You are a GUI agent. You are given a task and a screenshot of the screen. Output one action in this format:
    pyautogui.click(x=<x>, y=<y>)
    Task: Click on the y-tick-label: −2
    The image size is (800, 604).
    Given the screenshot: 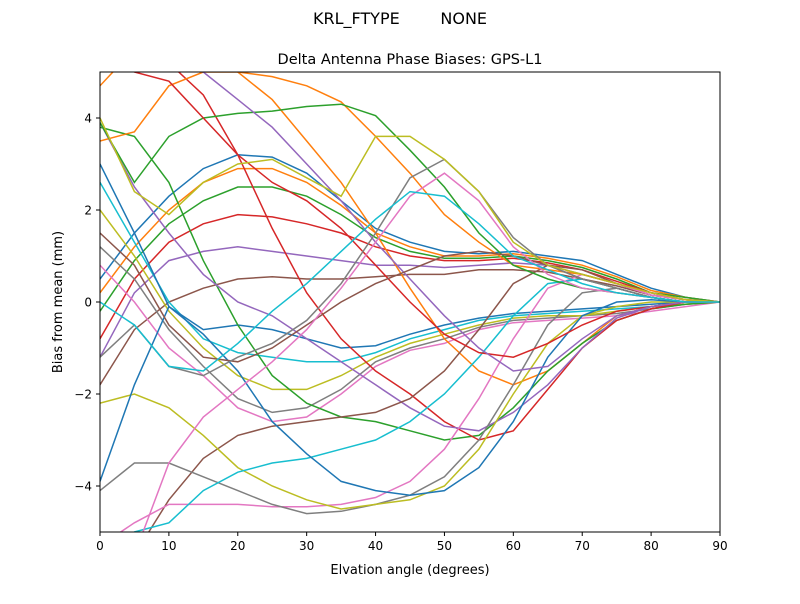 What is the action you would take?
    pyautogui.click(x=83, y=395)
    